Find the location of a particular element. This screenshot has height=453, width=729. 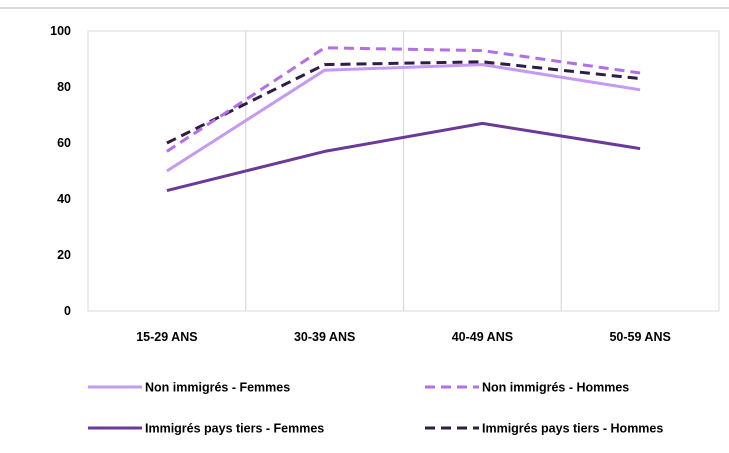

legend-item: Immigrés pays tiers - Femmes is located at coordinates (206, 429).